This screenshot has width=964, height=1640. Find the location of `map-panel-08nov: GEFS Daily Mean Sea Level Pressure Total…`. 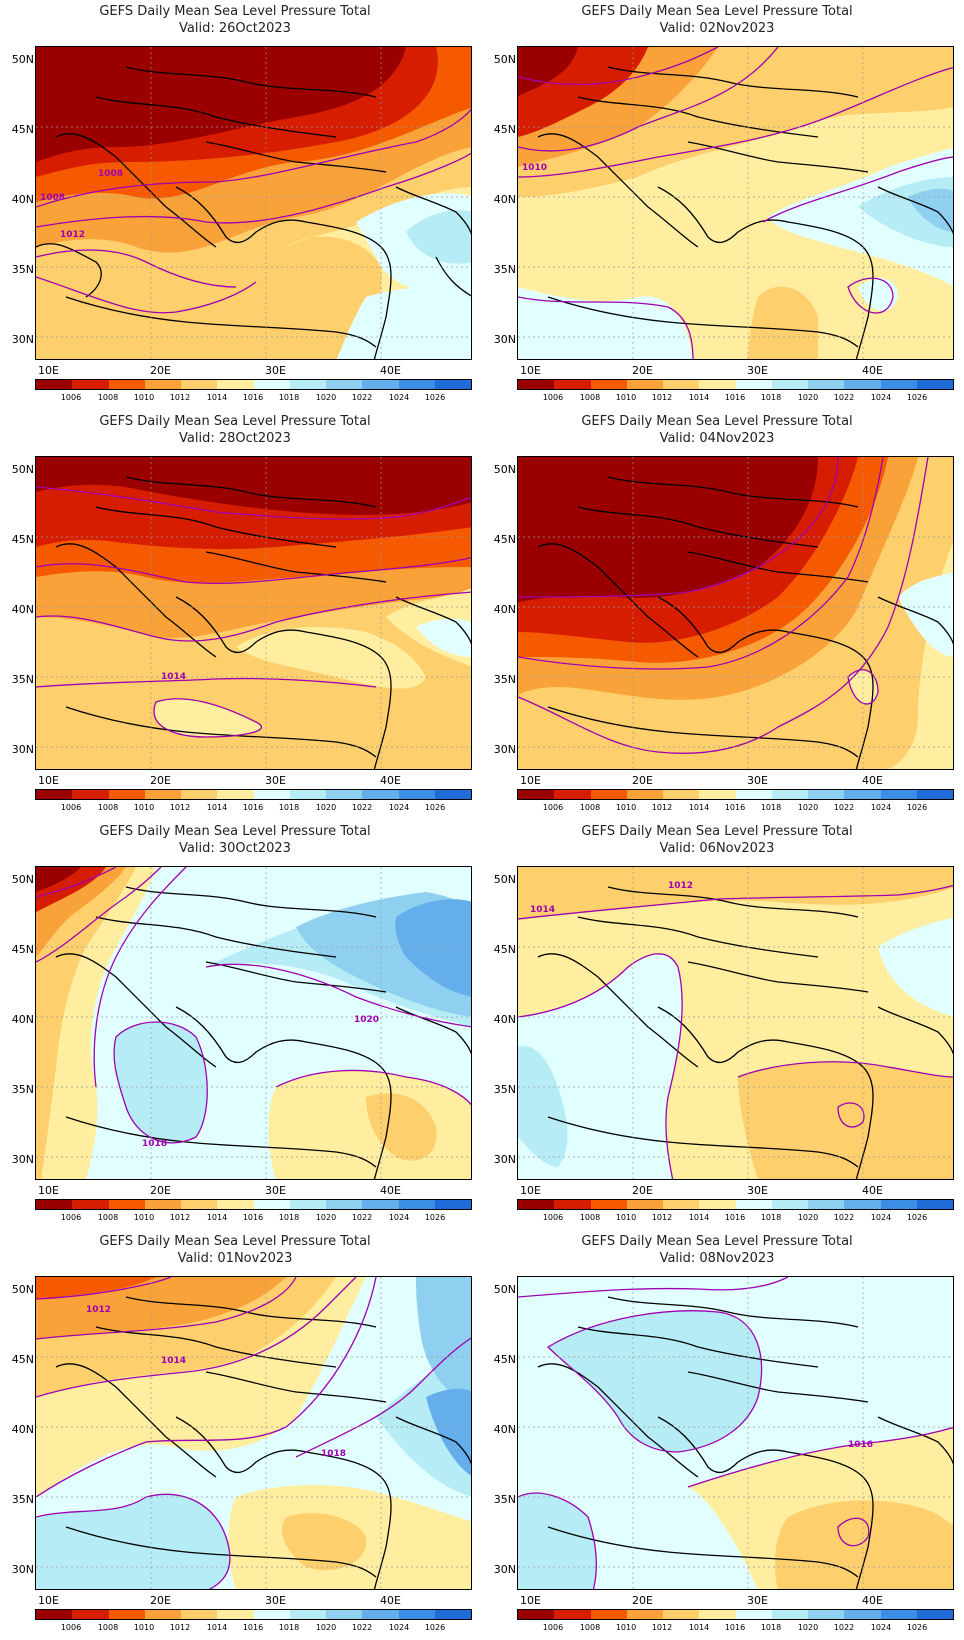

map-panel-08nov: GEFS Daily Mean Sea Level Pressure Total… is located at coordinates (718, 1431).